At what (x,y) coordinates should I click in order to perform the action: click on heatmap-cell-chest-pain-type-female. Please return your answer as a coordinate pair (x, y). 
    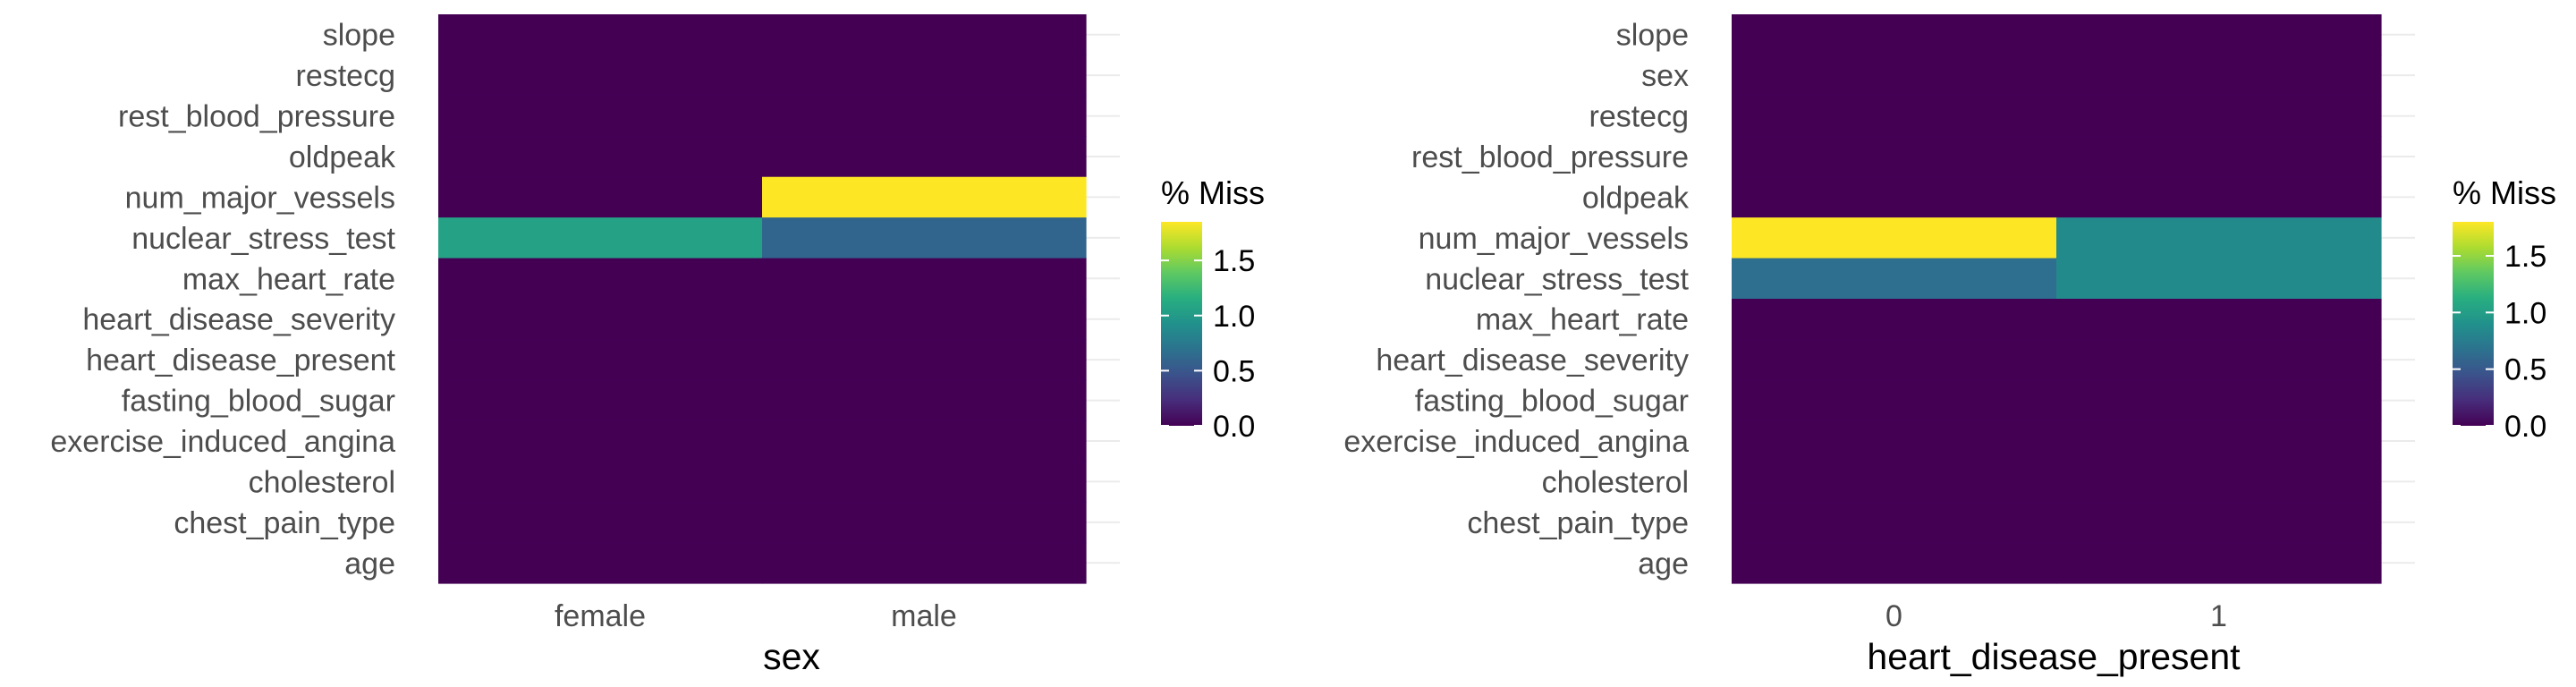
    Looking at the image, I should click on (600, 523).